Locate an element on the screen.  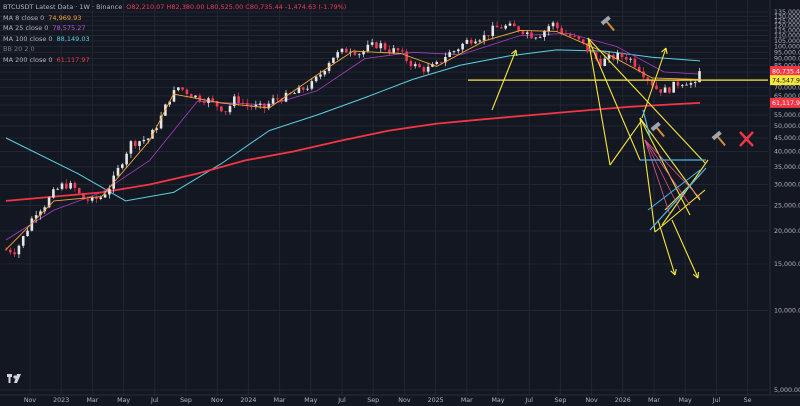
down-arrow-a-head-b is located at coordinates (675, 272).